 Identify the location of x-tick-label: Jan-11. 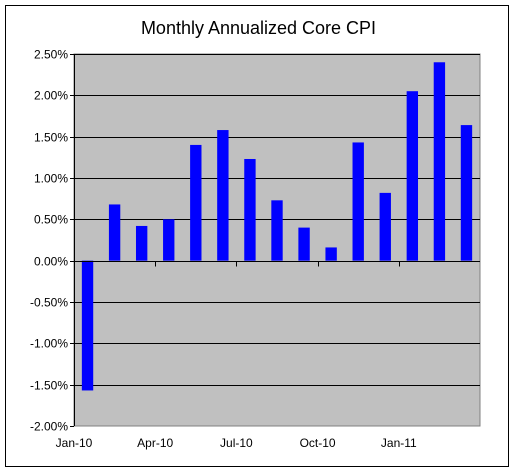
(399, 443).